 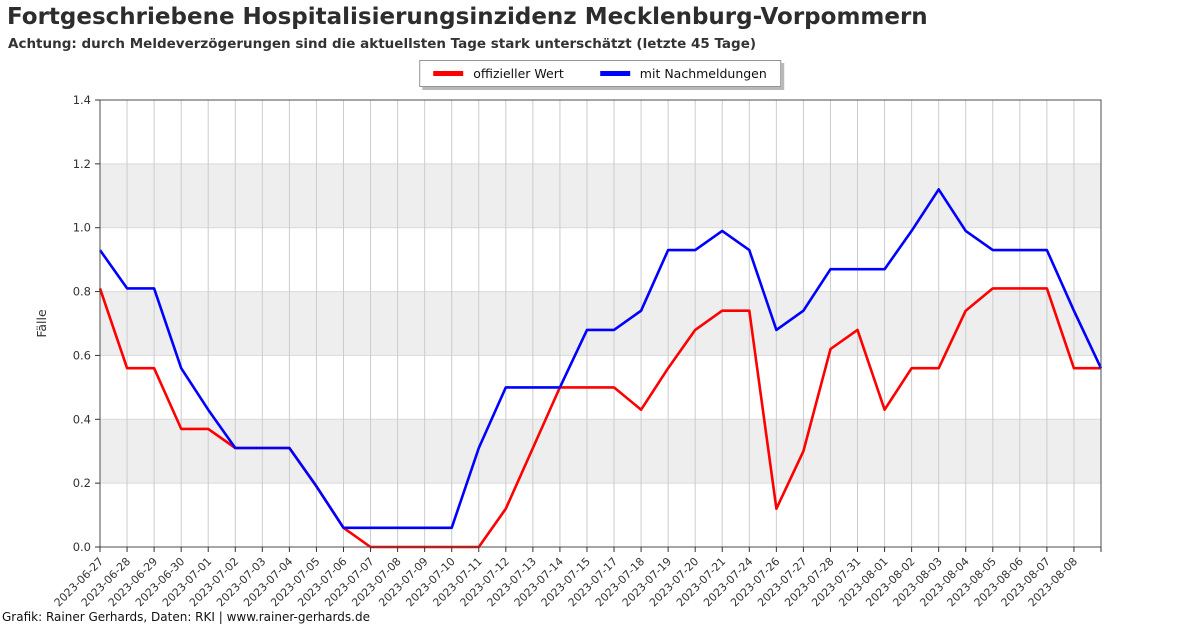 I want to click on y-tick-label: 0.0, so click(x=82, y=547).